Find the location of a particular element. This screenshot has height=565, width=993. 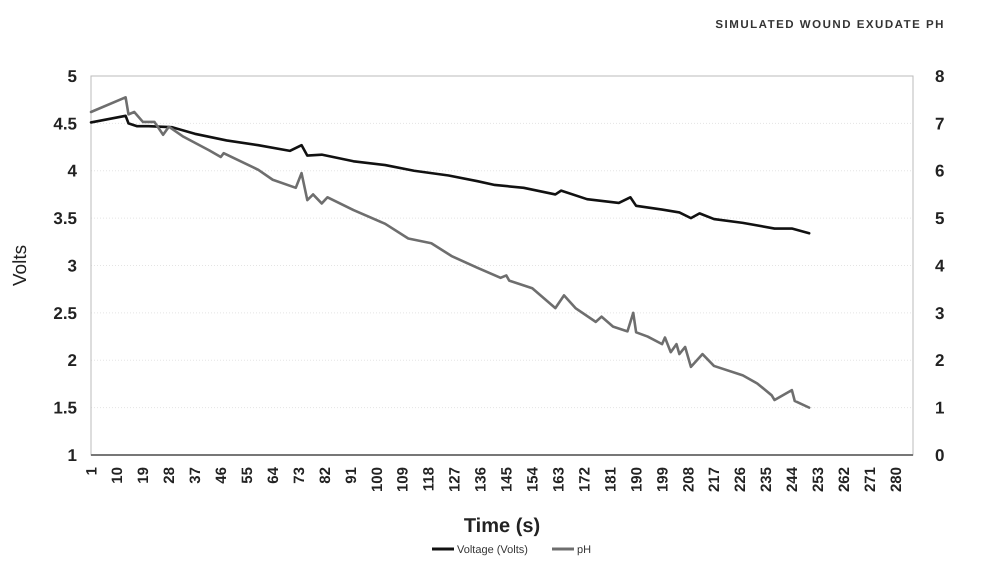

x-tick-label: 28 is located at coordinates (169, 475).